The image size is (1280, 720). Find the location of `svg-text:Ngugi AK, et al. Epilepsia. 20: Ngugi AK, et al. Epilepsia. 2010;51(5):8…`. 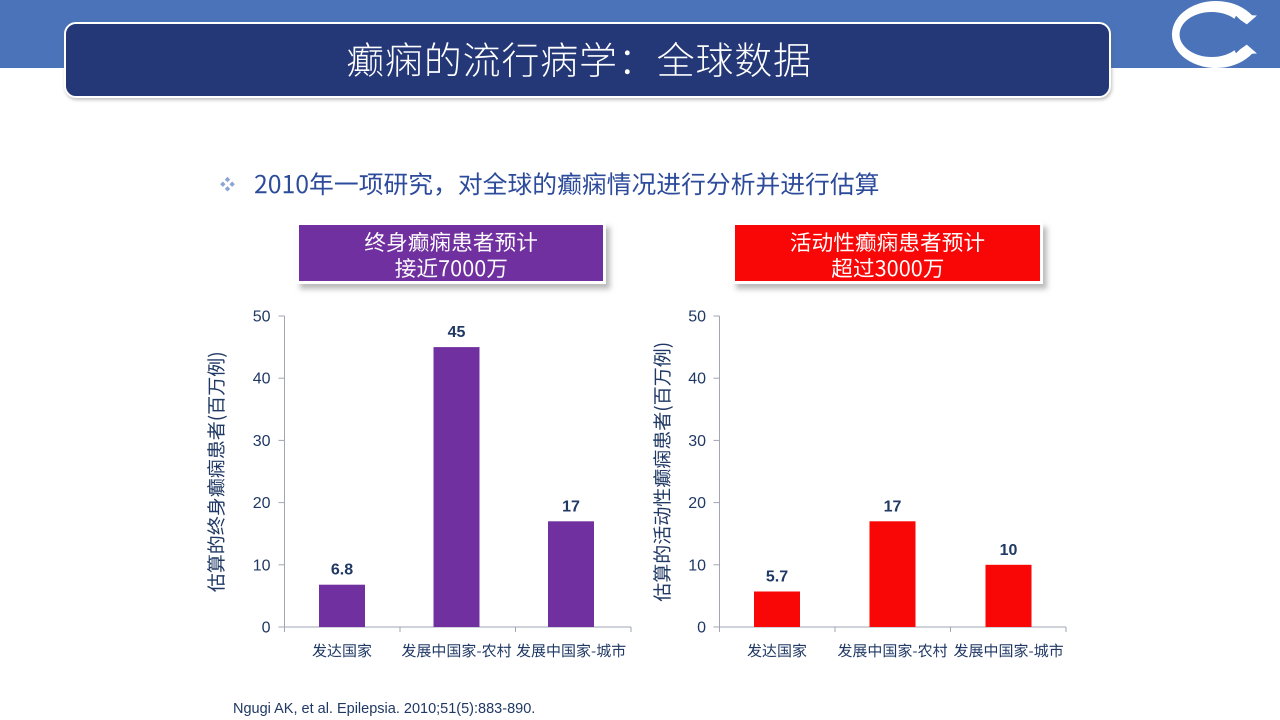

svg-text:Ngugi AK, et al. Epilepsia. 20: Ngugi AK, et al. Epilepsia. 2010;51(5):8… is located at coordinates (384, 709).